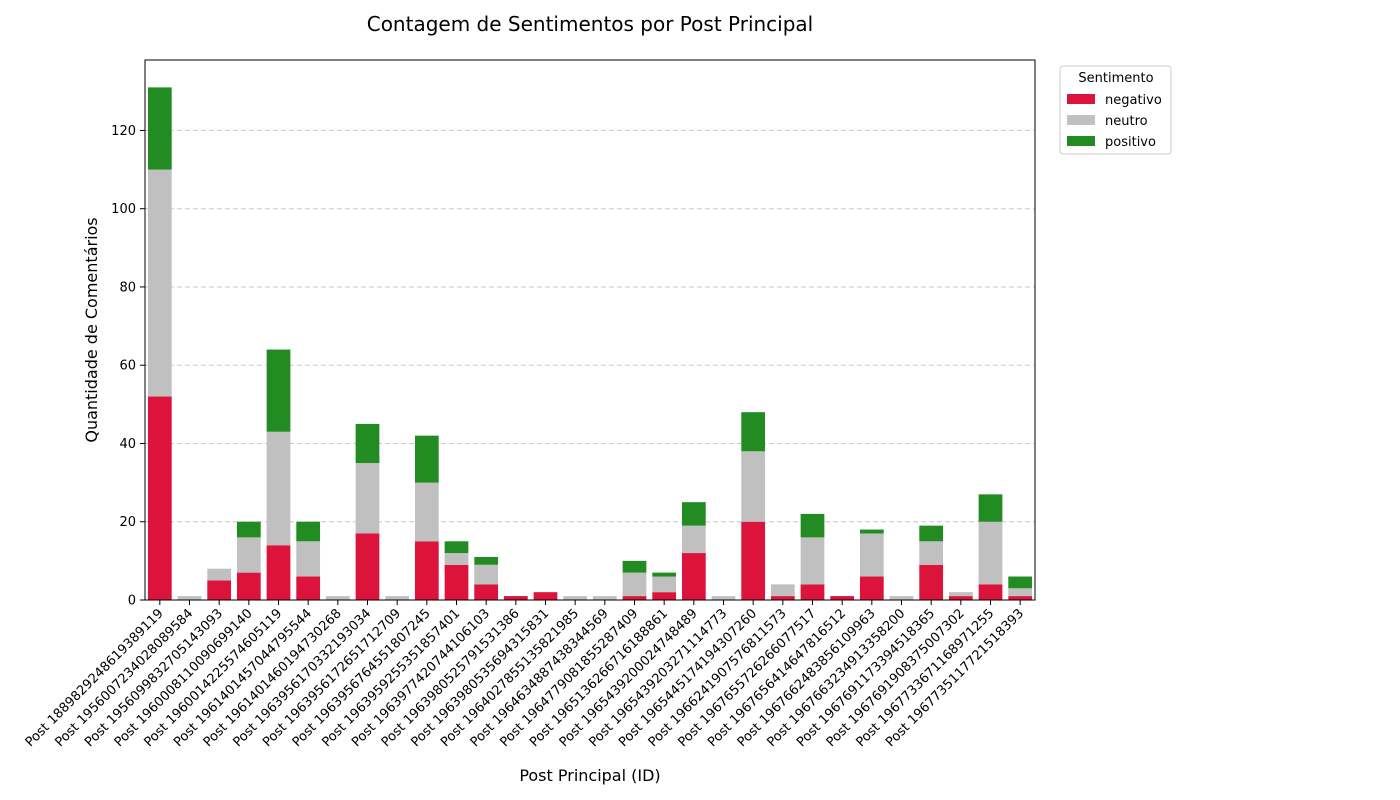 The height and width of the screenshot is (800, 1400). I want to click on y-tick-label: 100, so click(123, 209).